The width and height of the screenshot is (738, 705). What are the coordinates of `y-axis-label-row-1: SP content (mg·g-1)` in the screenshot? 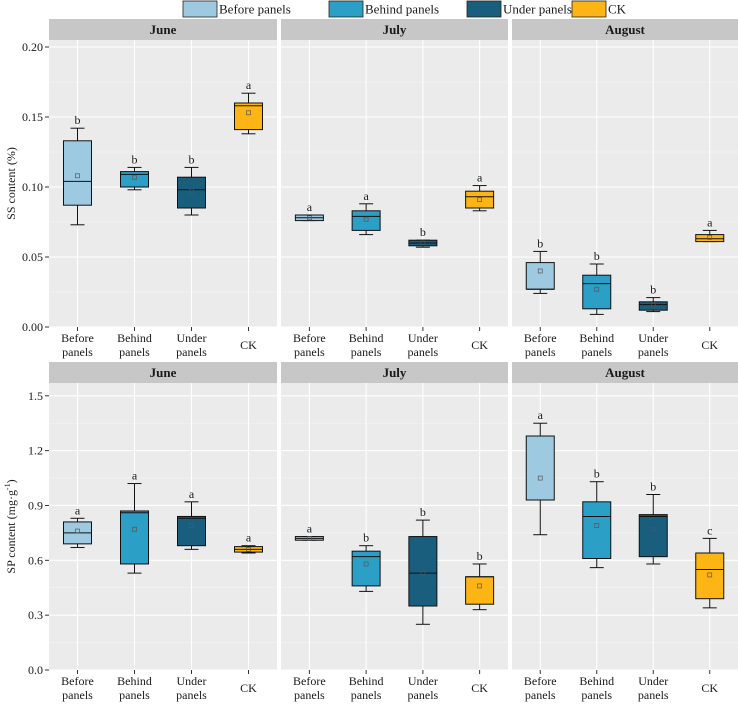 It's located at (10, 526).